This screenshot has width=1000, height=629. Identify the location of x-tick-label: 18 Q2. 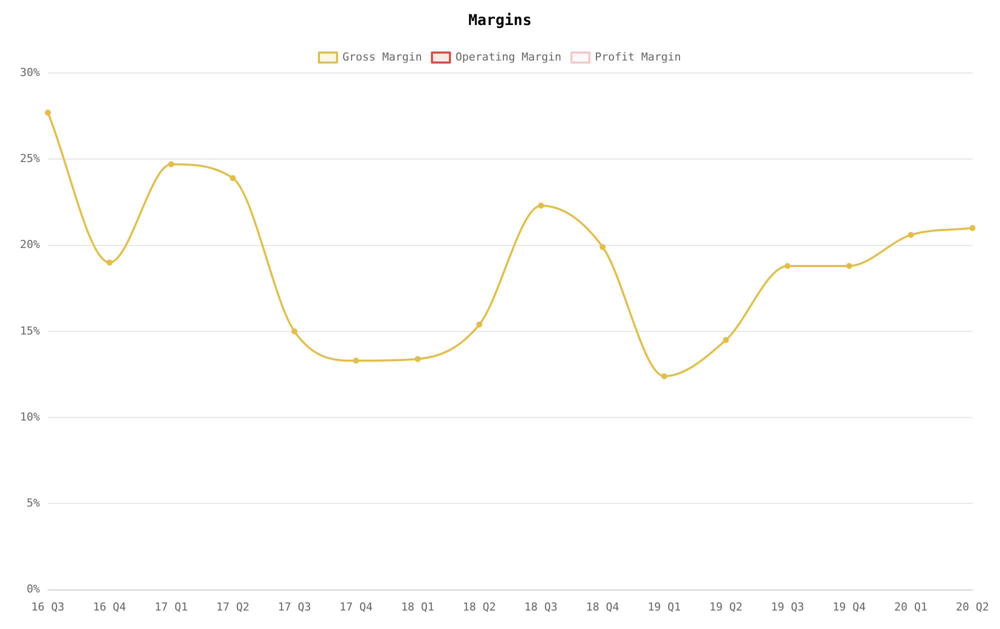
(479, 607).